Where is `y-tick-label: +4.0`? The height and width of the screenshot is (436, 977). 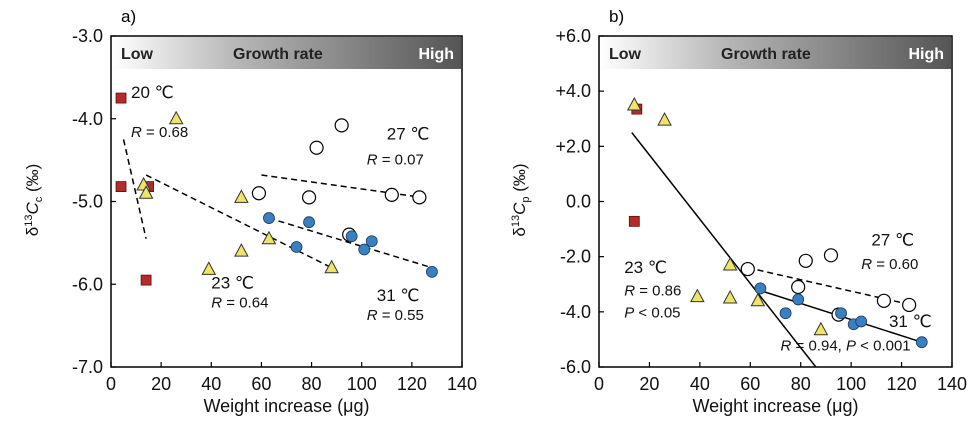 y-tick-label: +4.0 is located at coordinates (573, 91).